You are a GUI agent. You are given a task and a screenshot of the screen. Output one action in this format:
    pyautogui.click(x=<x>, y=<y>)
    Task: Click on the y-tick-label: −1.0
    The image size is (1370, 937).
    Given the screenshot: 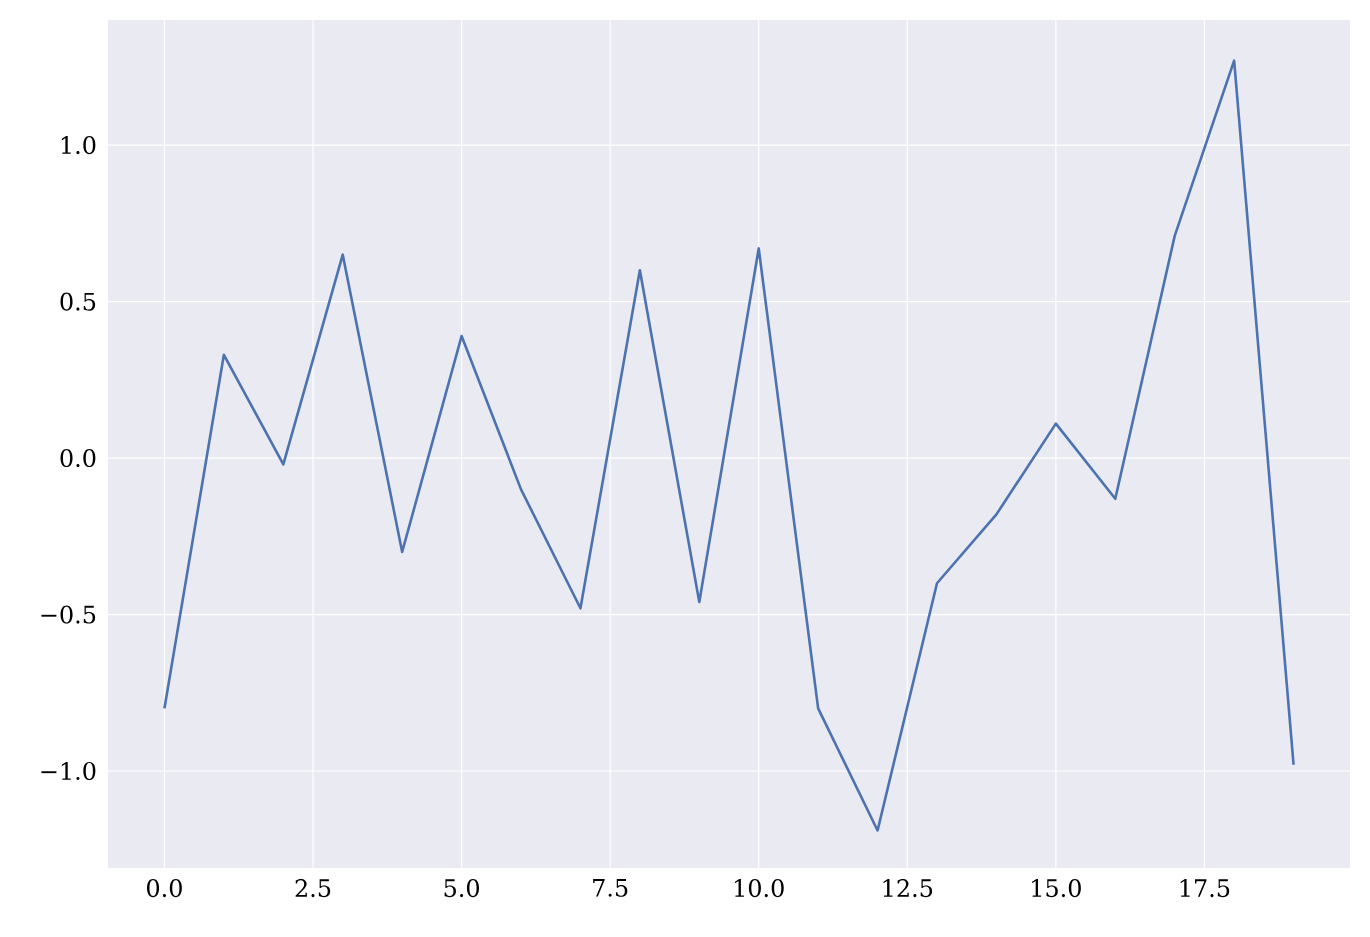 What is the action you would take?
    pyautogui.click(x=68, y=771)
    